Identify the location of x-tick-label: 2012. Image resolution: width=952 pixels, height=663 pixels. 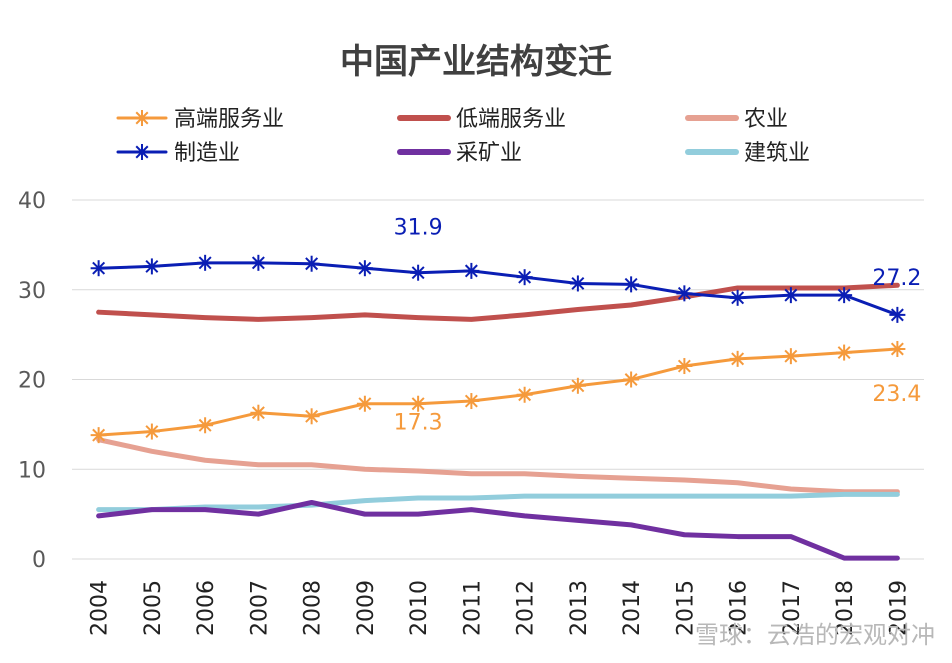
(526, 608).